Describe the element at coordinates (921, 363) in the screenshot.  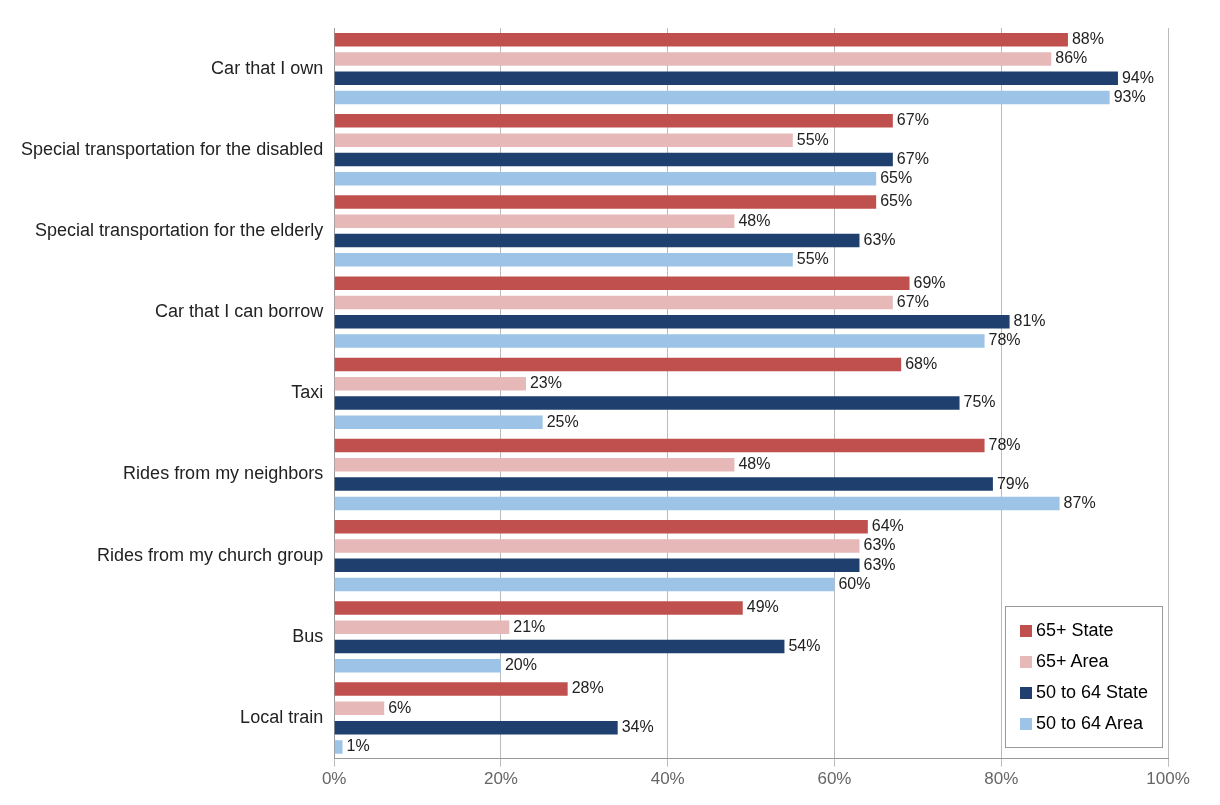
I see `data-label: 68%` at that location.